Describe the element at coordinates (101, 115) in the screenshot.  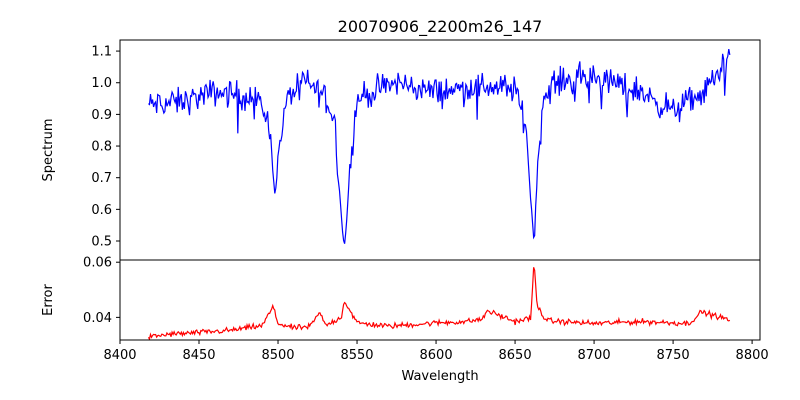
I see `y-tick-label: 0.9` at that location.